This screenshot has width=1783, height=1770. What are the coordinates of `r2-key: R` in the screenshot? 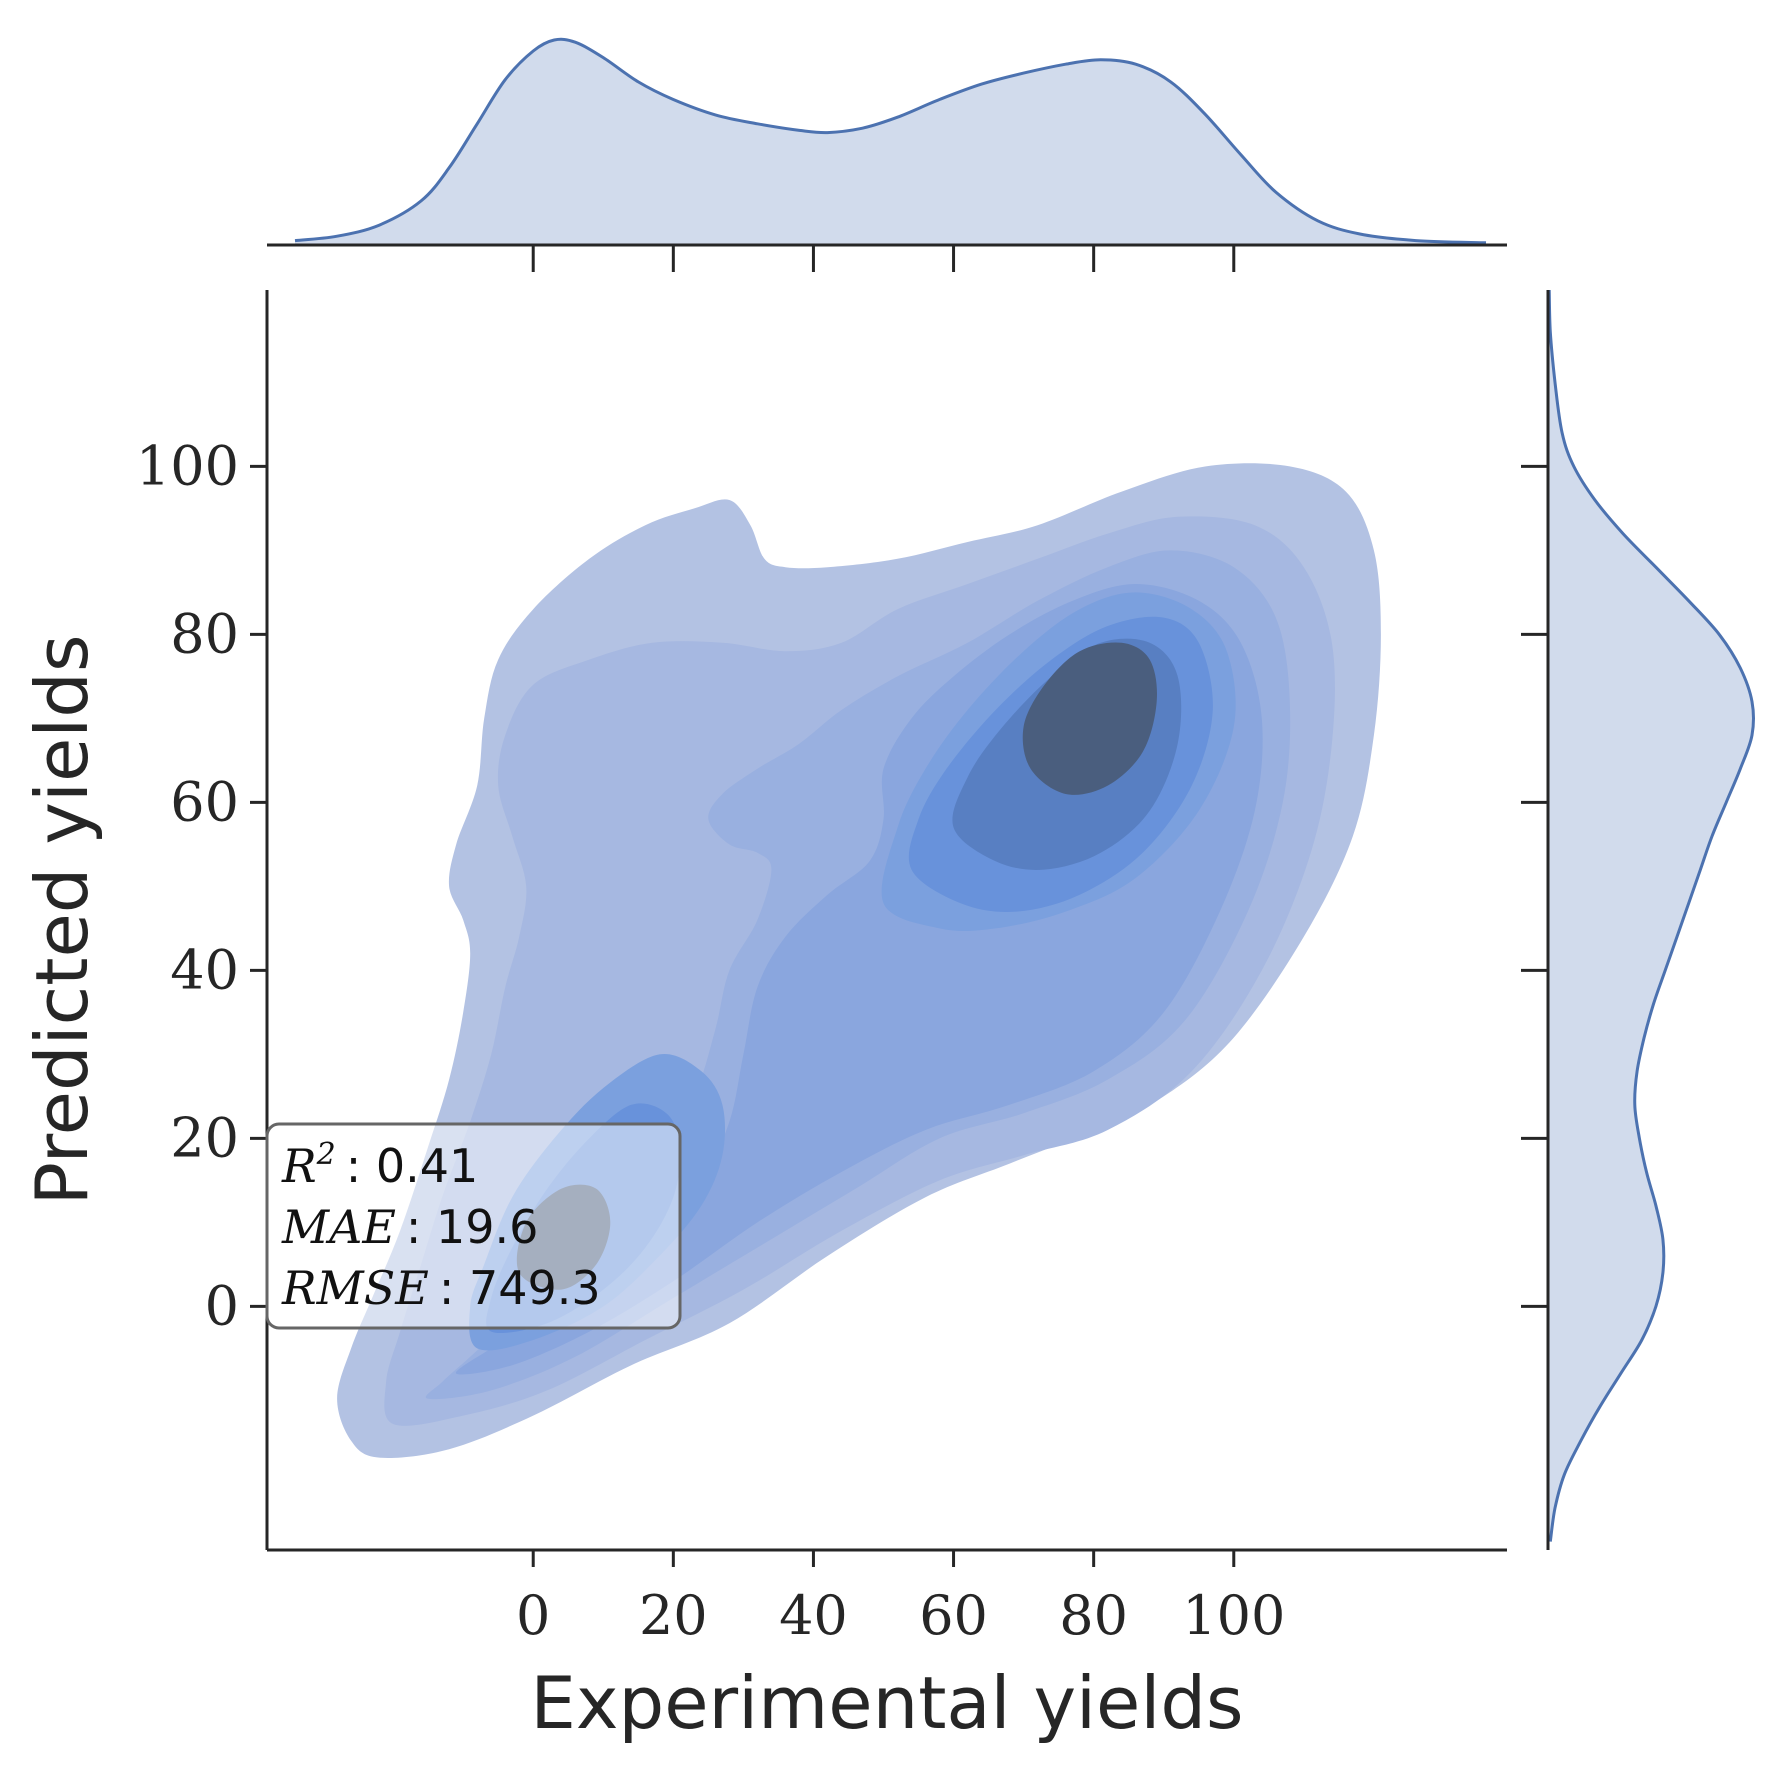 It's located at (299, 1166).